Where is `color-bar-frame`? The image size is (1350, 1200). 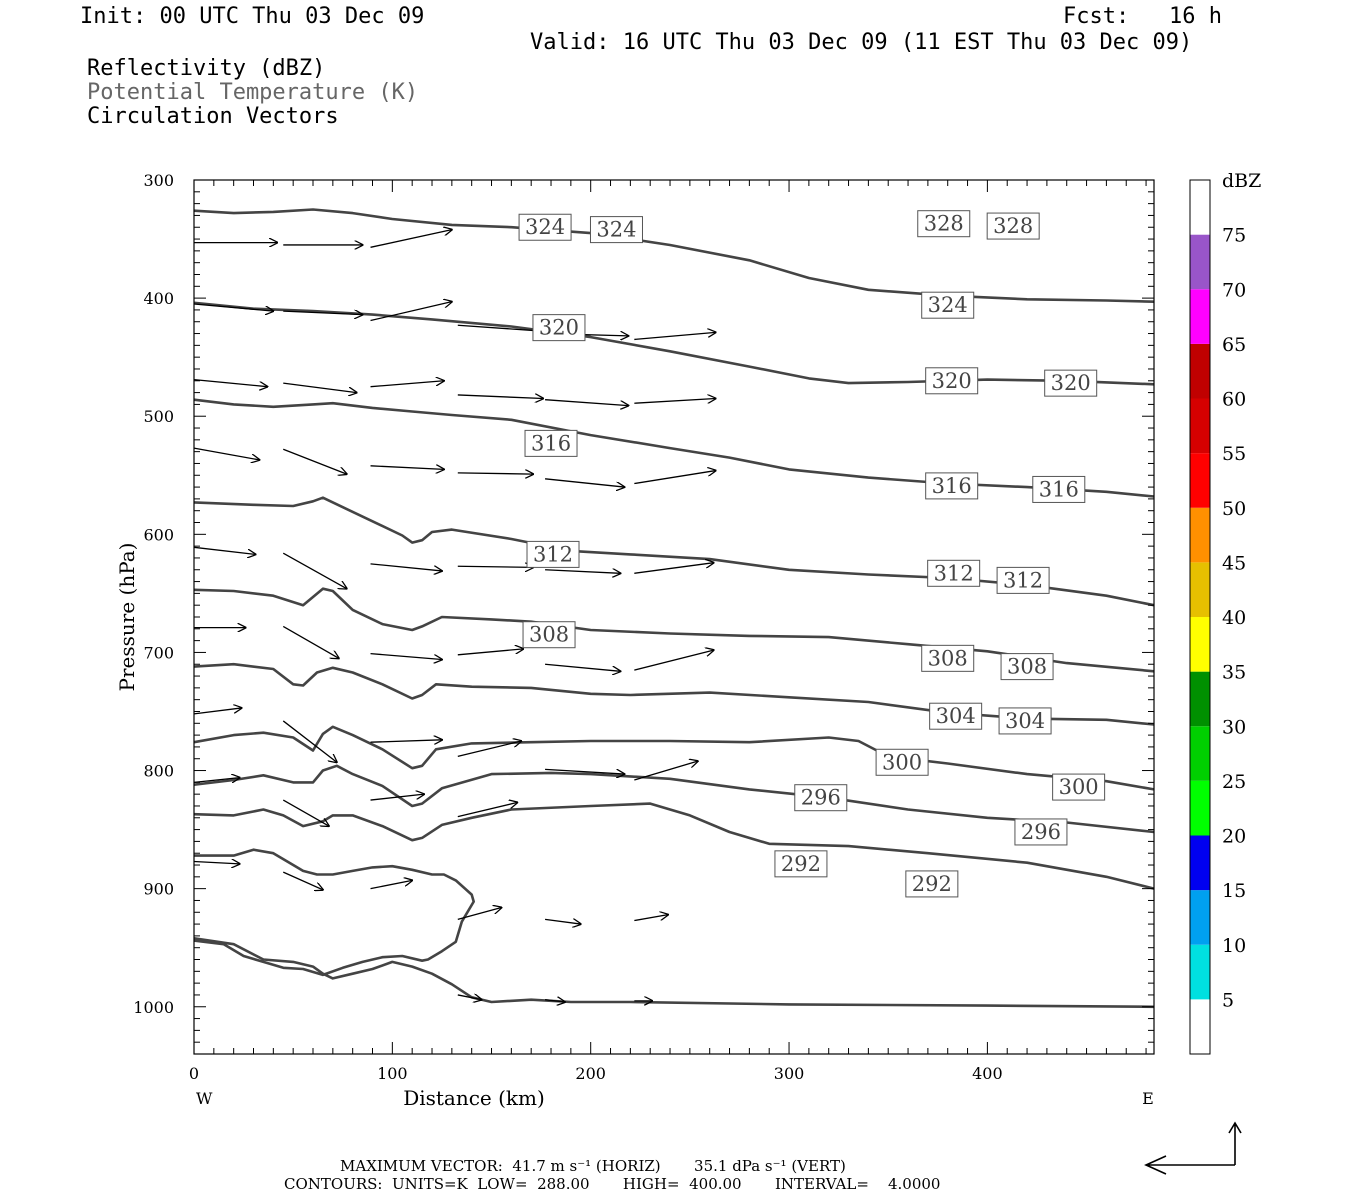 color-bar-frame is located at coordinates (1200, 617).